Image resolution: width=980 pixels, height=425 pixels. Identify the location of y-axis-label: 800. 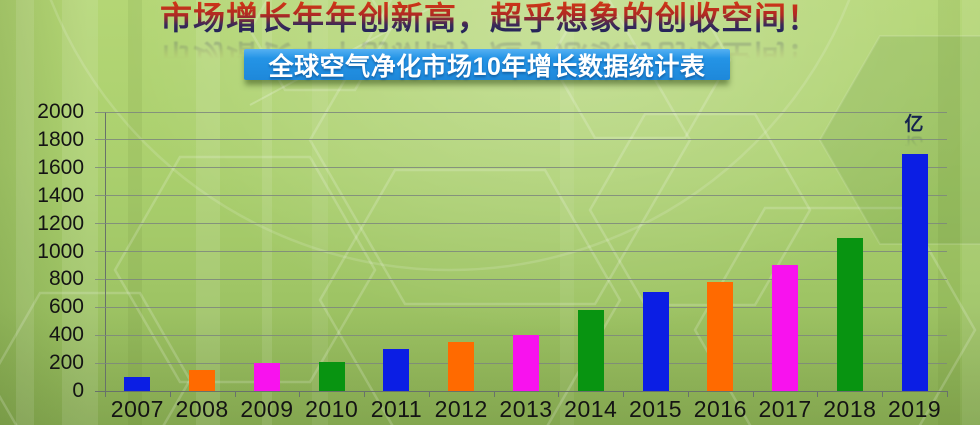
(66, 279).